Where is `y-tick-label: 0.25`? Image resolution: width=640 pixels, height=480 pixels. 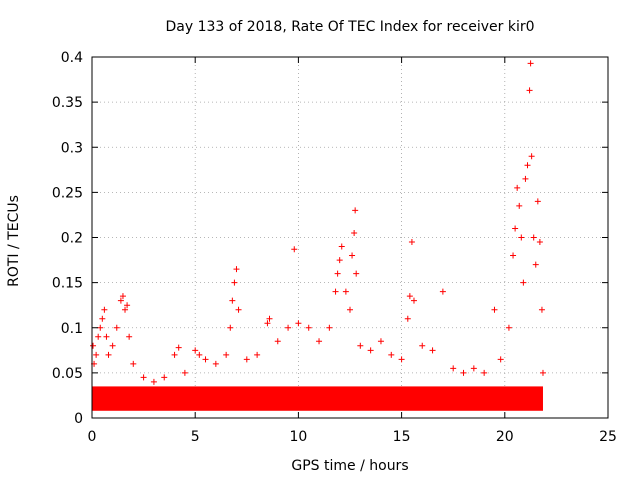 y-tick-label: 0.25 is located at coordinates (67, 193).